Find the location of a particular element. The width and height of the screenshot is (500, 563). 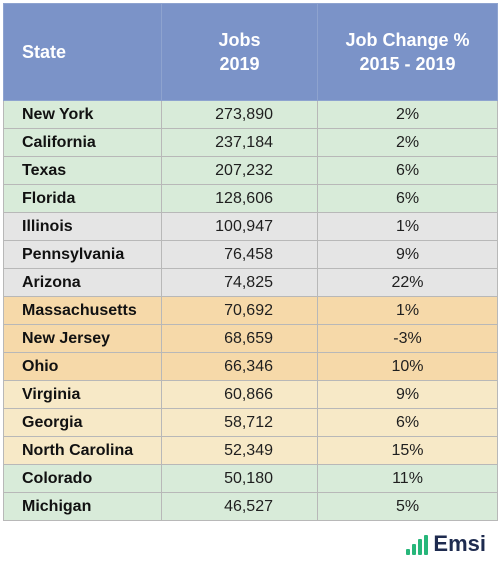

jobs-cell: 100,947 is located at coordinates (239, 226).